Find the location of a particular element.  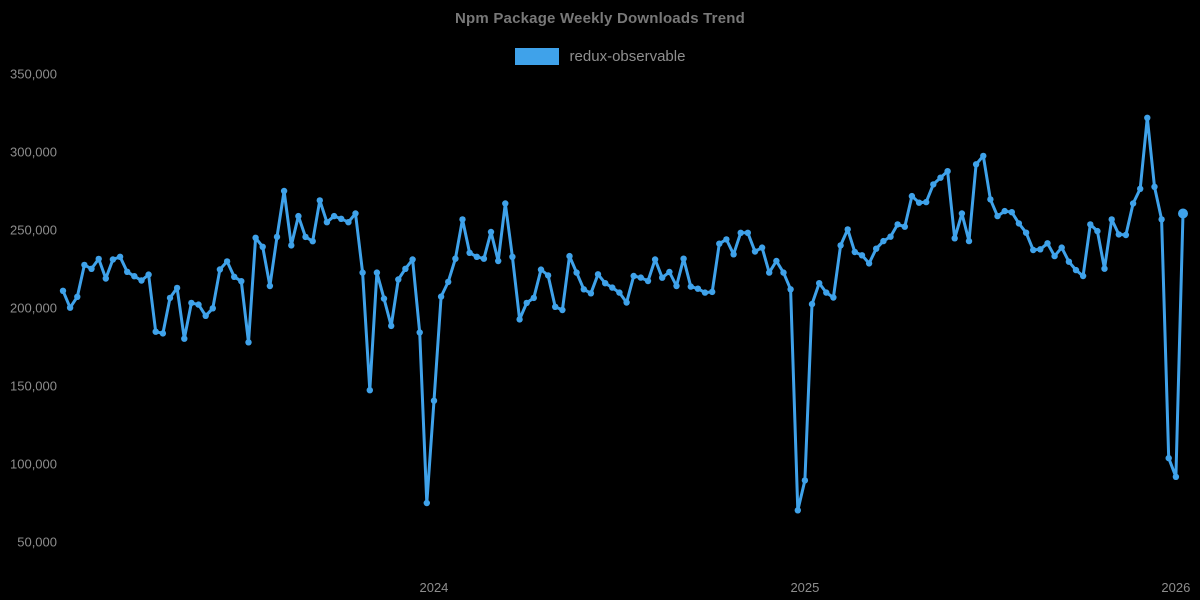

legend-swatch is located at coordinates (536, 56).